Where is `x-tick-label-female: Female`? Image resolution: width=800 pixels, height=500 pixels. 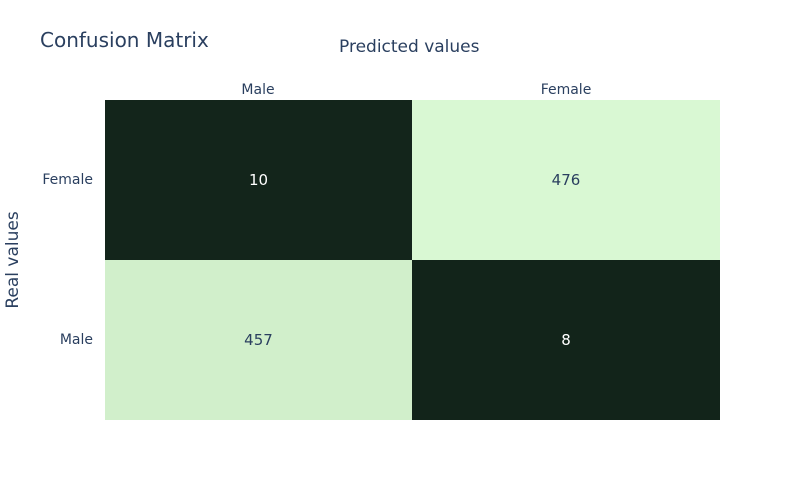 x-tick-label-female: Female is located at coordinates (566, 90).